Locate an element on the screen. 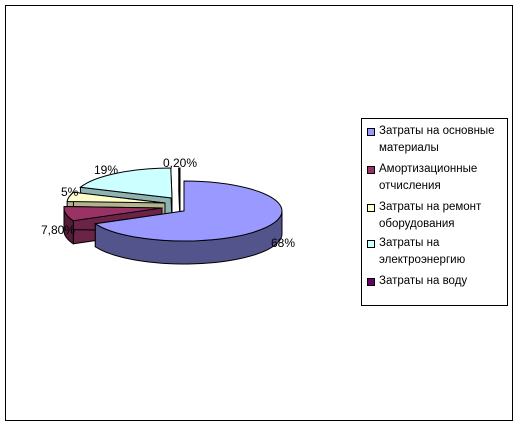 The width and height of the screenshot is (519, 427). legend-swatch-electricity is located at coordinates (371, 244).